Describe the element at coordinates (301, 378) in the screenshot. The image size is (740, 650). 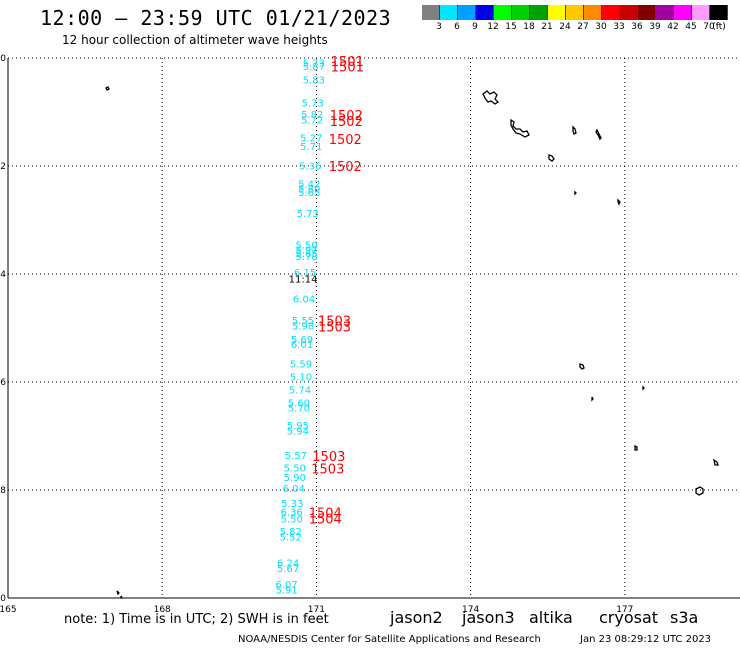
I see `swh-value: 5.10` at that location.